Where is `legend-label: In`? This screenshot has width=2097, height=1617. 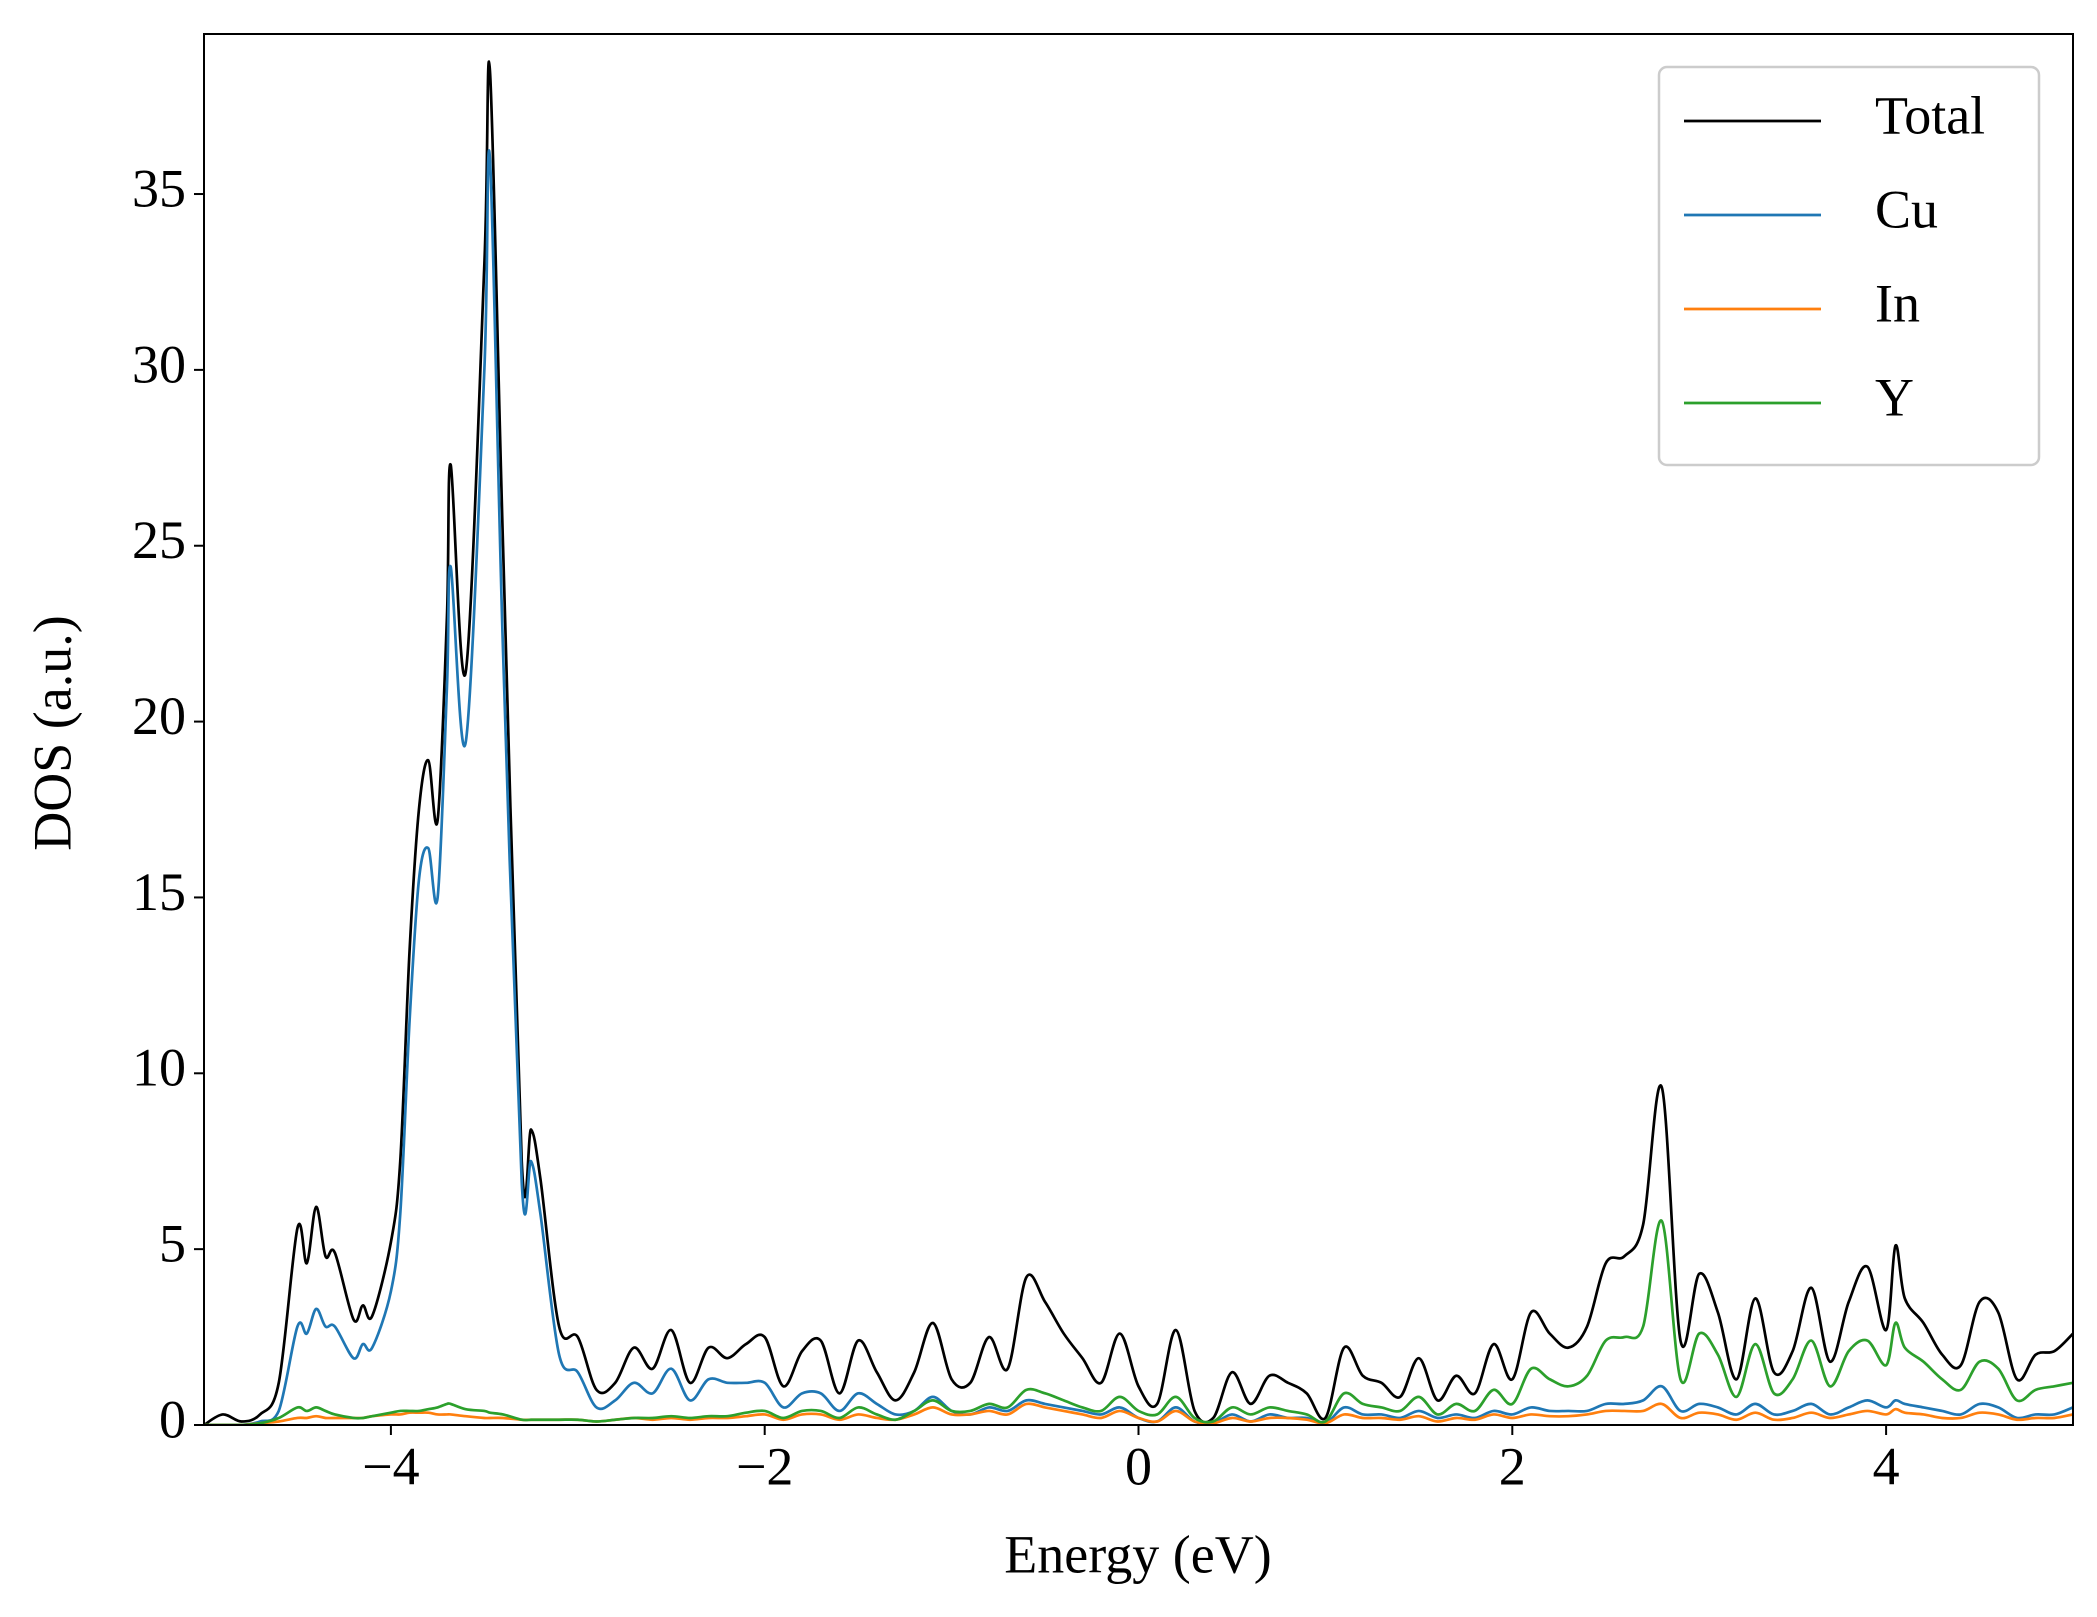
legend-label: In is located at coordinates (1897, 303).